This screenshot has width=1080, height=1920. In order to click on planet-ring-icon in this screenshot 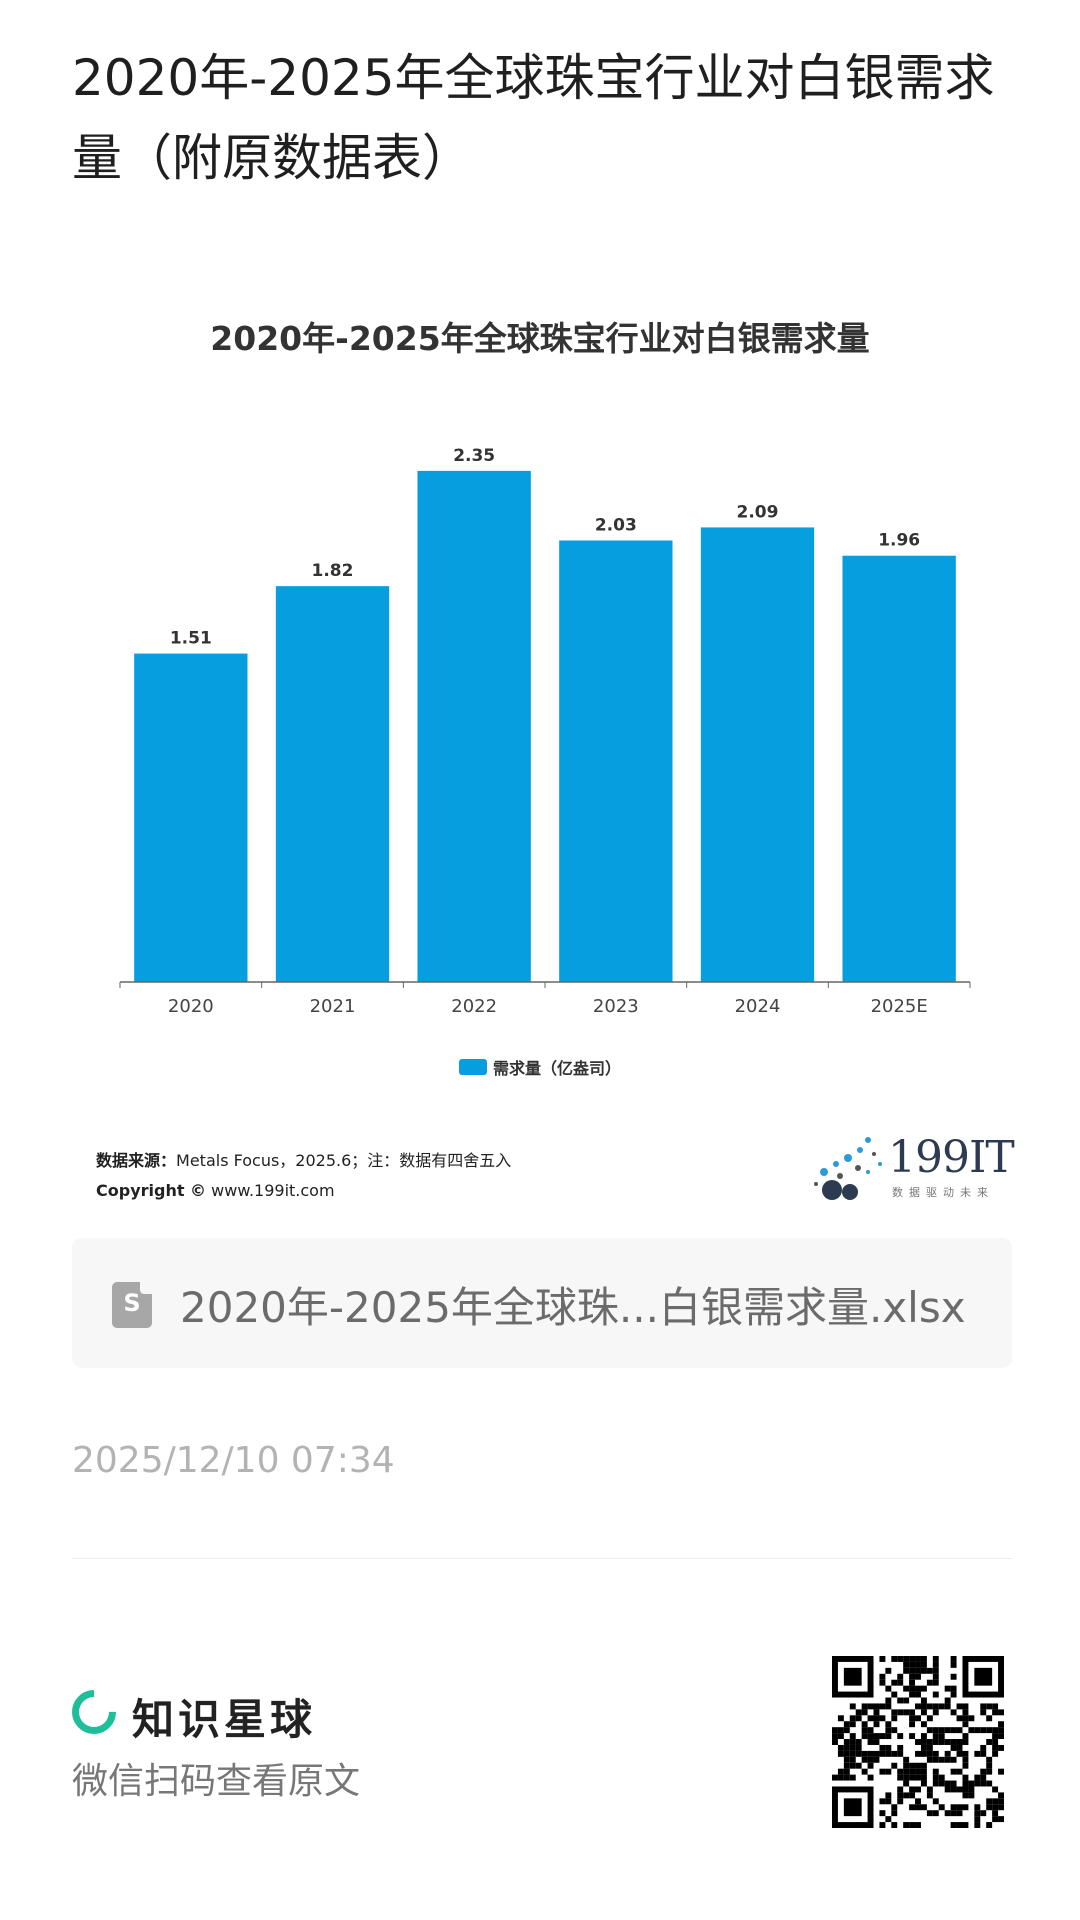, I will do `click(94, 1712)`.